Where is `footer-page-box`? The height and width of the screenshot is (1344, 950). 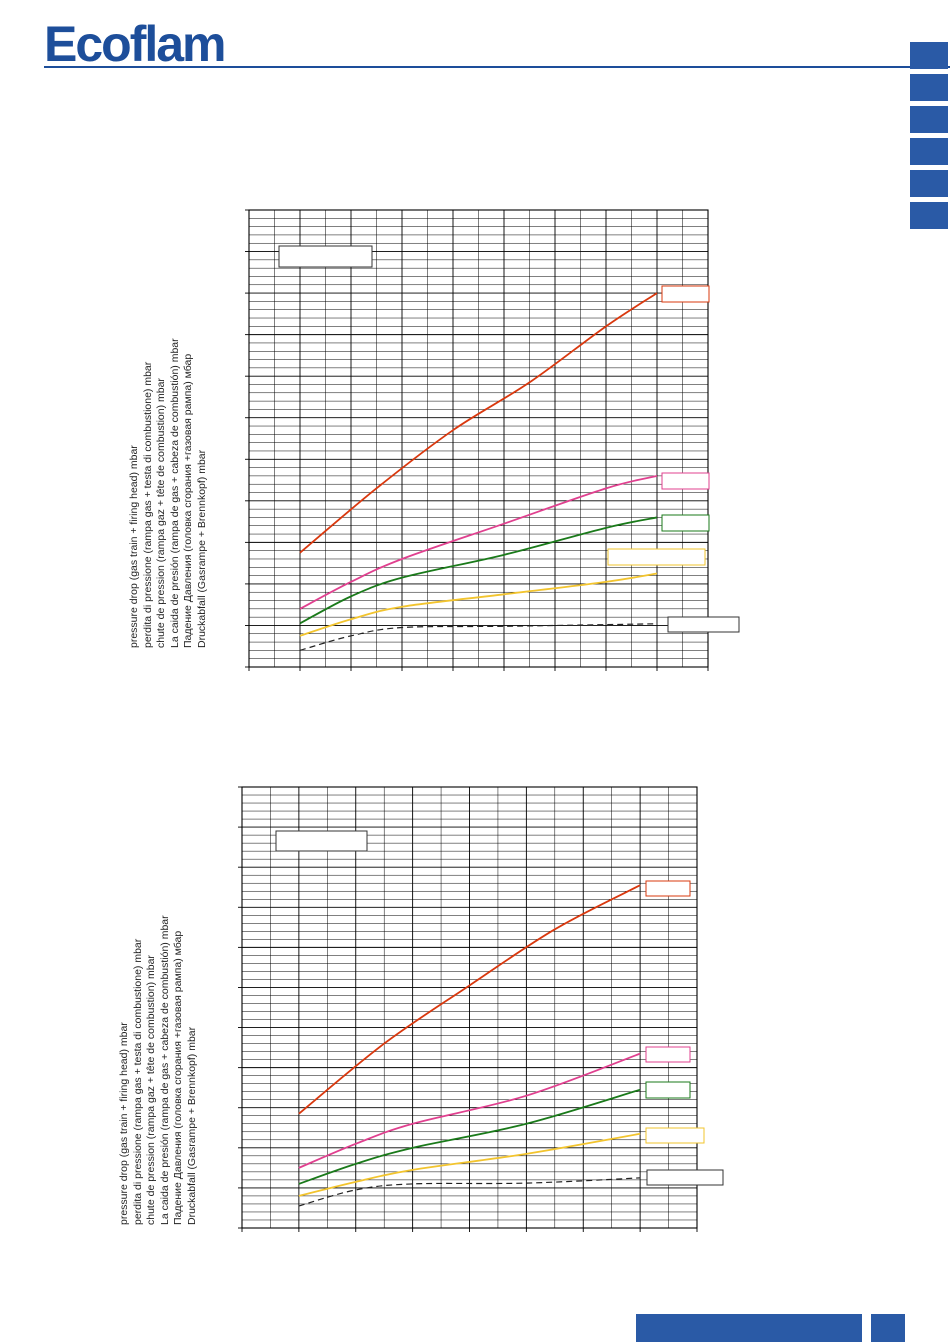
footer-page-box is located at coordinates (888, 1328).